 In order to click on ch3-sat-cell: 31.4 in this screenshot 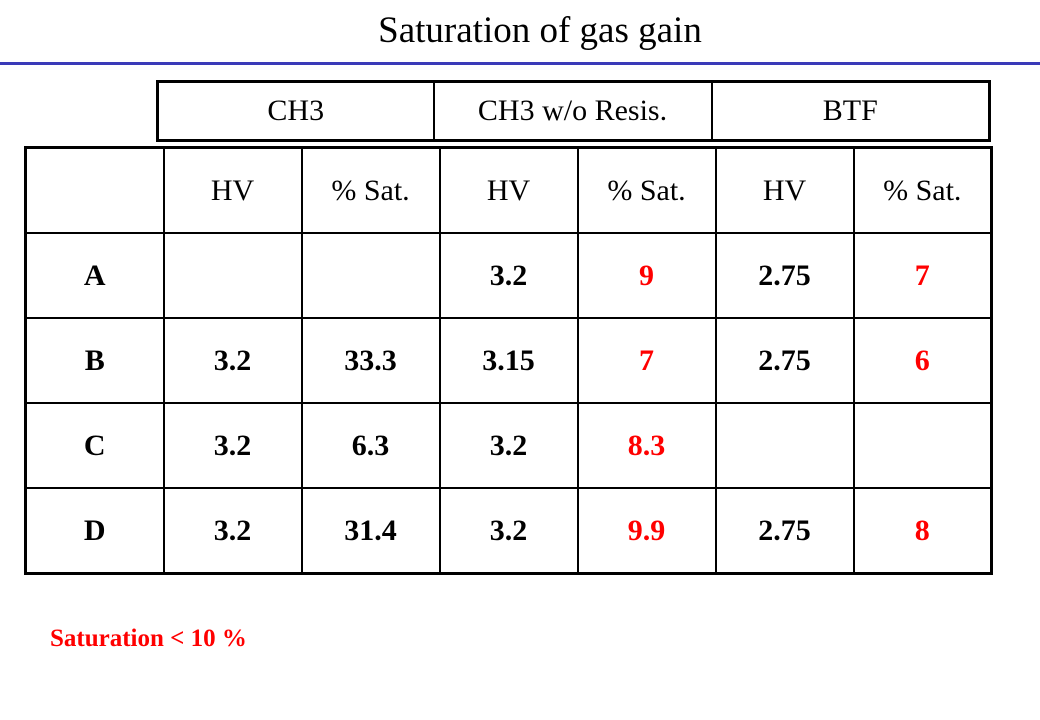, I will do `click(370, 531)`.